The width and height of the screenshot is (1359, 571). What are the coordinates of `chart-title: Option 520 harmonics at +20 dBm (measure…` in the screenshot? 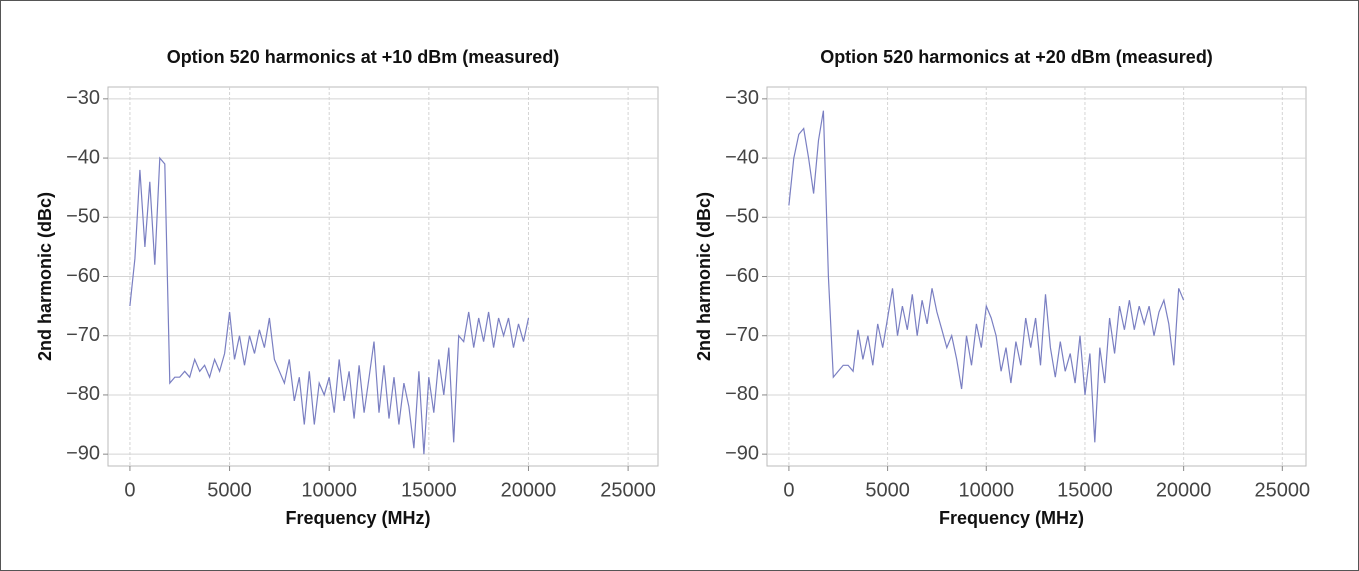 It's located at (1016, 57).